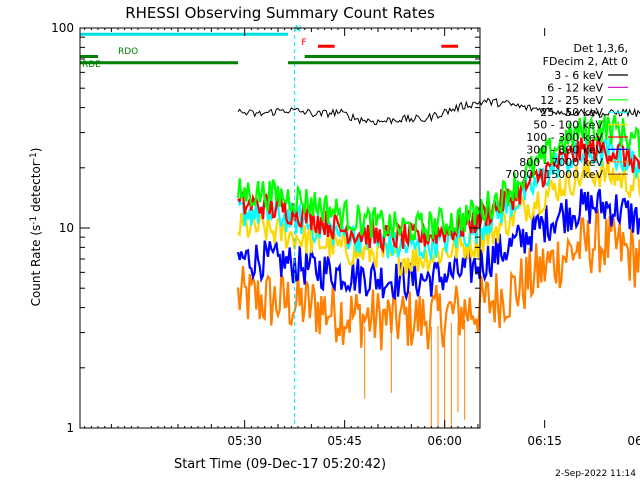  What do you see at coordinates (36, 188) in the screenshot?
I see `y-axis-label-tail: detector` at bounding box center [36, 188].